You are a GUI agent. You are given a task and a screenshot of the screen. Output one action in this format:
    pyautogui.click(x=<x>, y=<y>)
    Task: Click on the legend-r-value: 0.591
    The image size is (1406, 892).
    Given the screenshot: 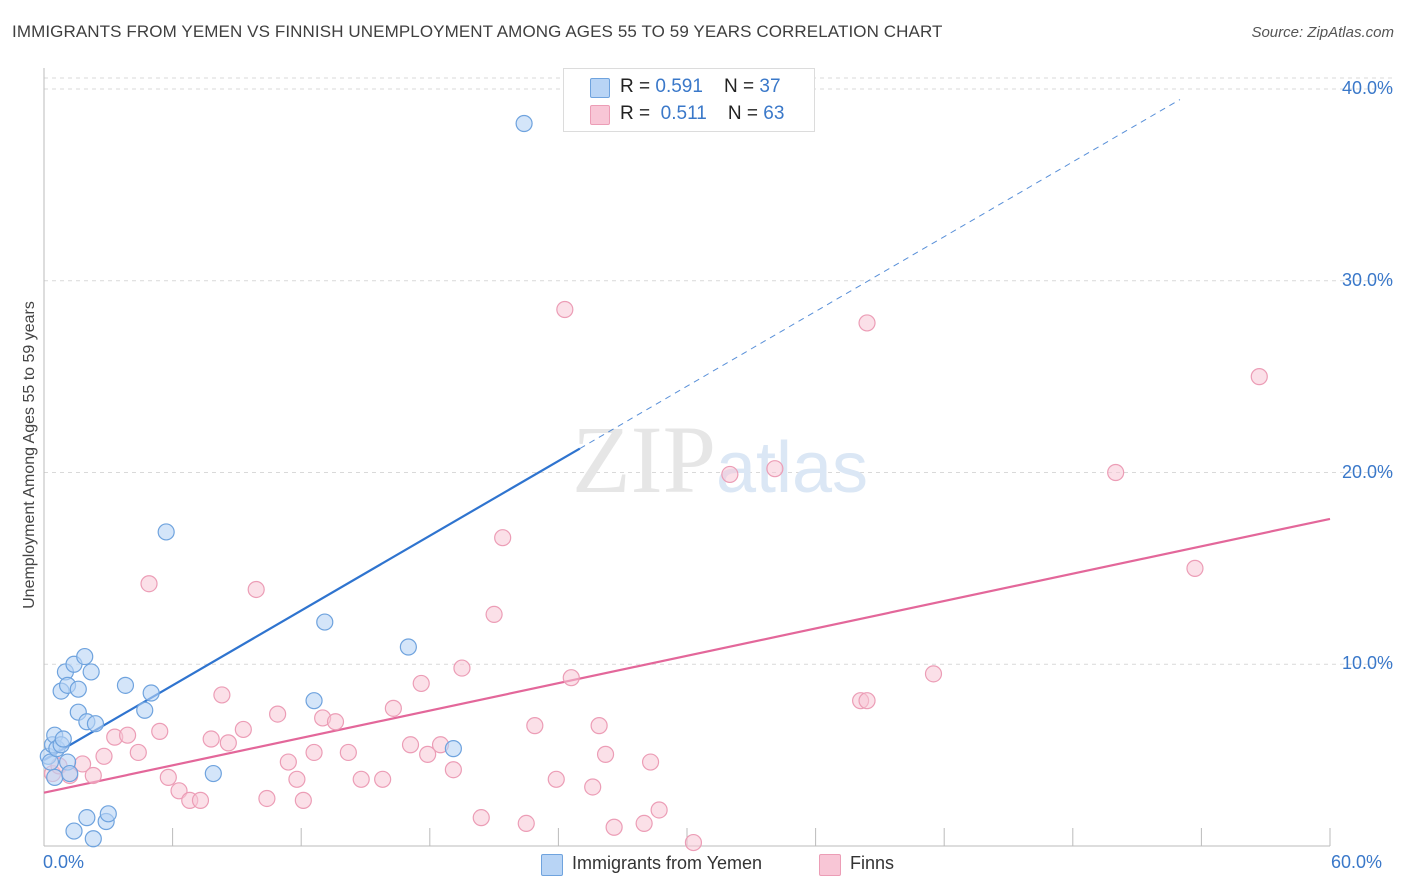 What is the action you would take?
    pyautogui.click(x=679, y=86)
    